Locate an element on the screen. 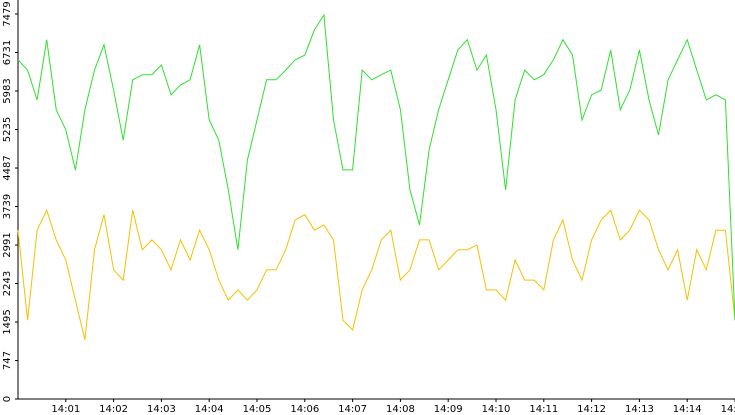  x-tick-label: 14:07 is located at coordinates (352, 409).